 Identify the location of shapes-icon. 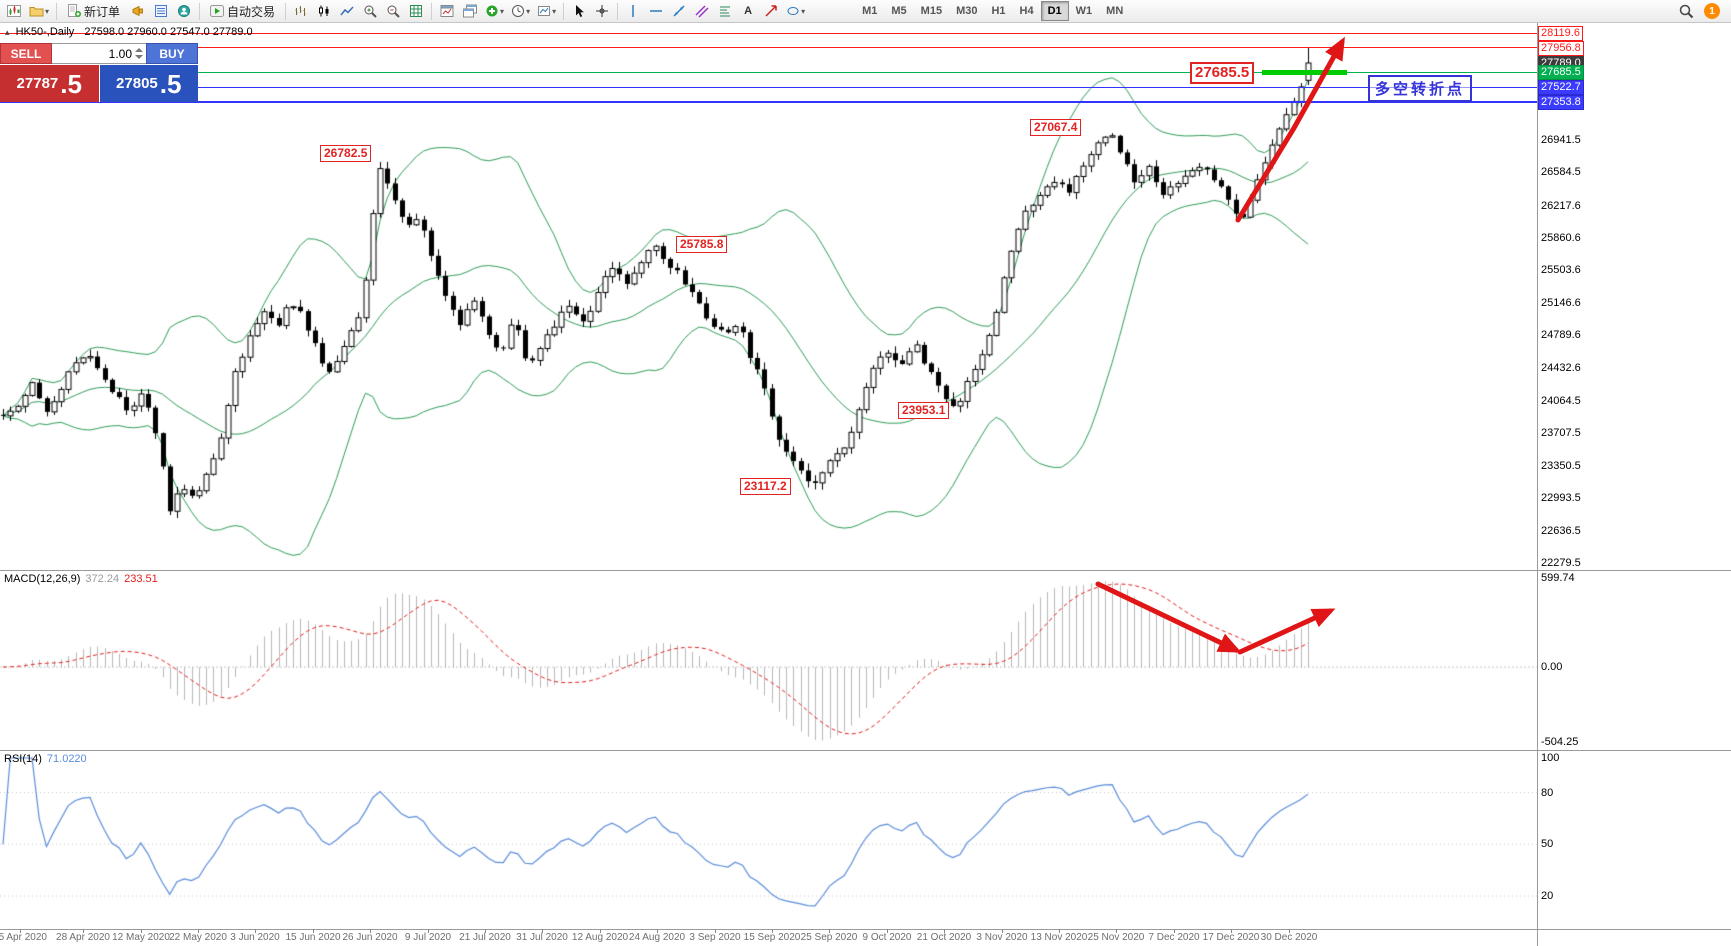
(793, 11).